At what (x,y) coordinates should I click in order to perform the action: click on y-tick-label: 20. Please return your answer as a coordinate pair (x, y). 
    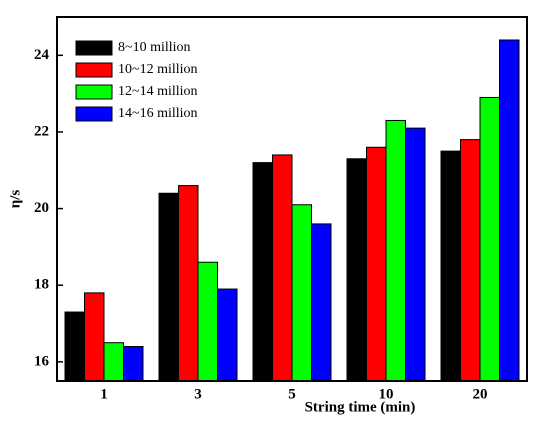
    Looking at the image, I should click on (41, 208).